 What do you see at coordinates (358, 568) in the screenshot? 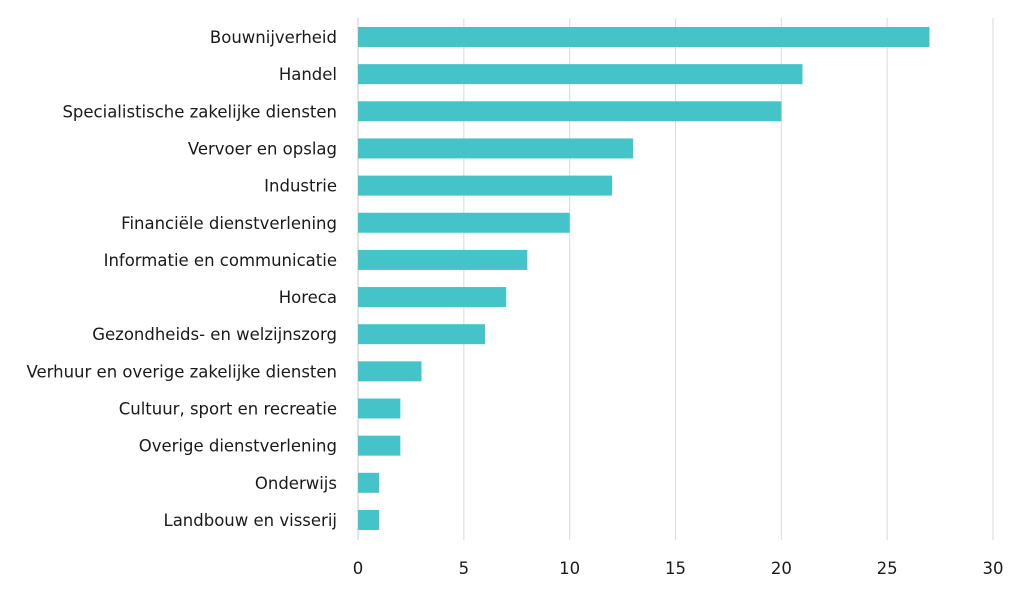
I see `x-tick-label: 0` at bounding box center [358, 568].